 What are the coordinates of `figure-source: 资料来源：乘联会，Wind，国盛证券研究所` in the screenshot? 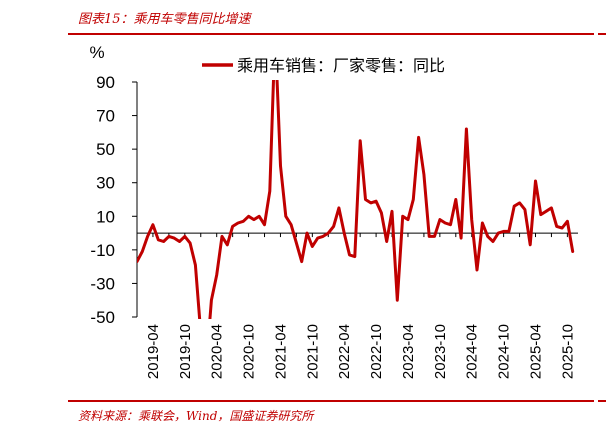 It's located at (196, 416).